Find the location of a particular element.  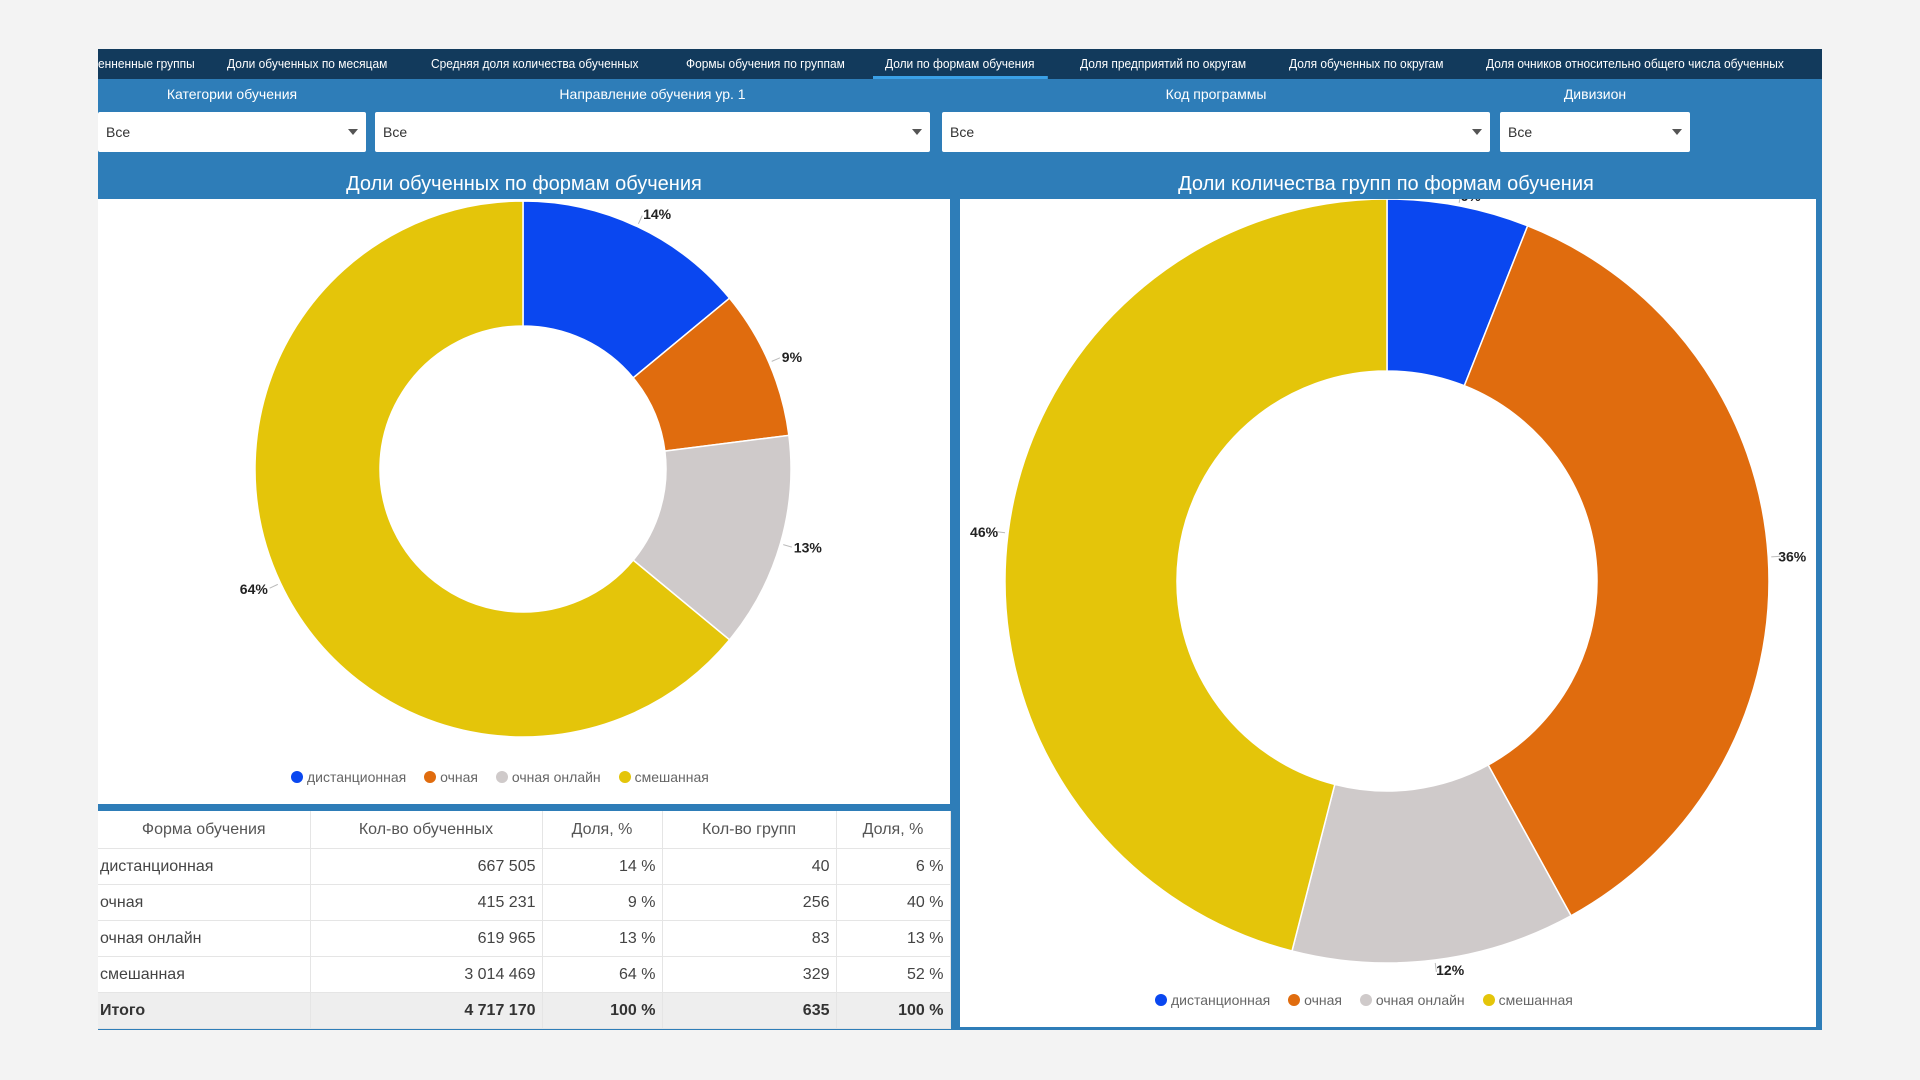

right-chart-title: Доли количества групп по формам обучения is located at coordinates (1386, 184).